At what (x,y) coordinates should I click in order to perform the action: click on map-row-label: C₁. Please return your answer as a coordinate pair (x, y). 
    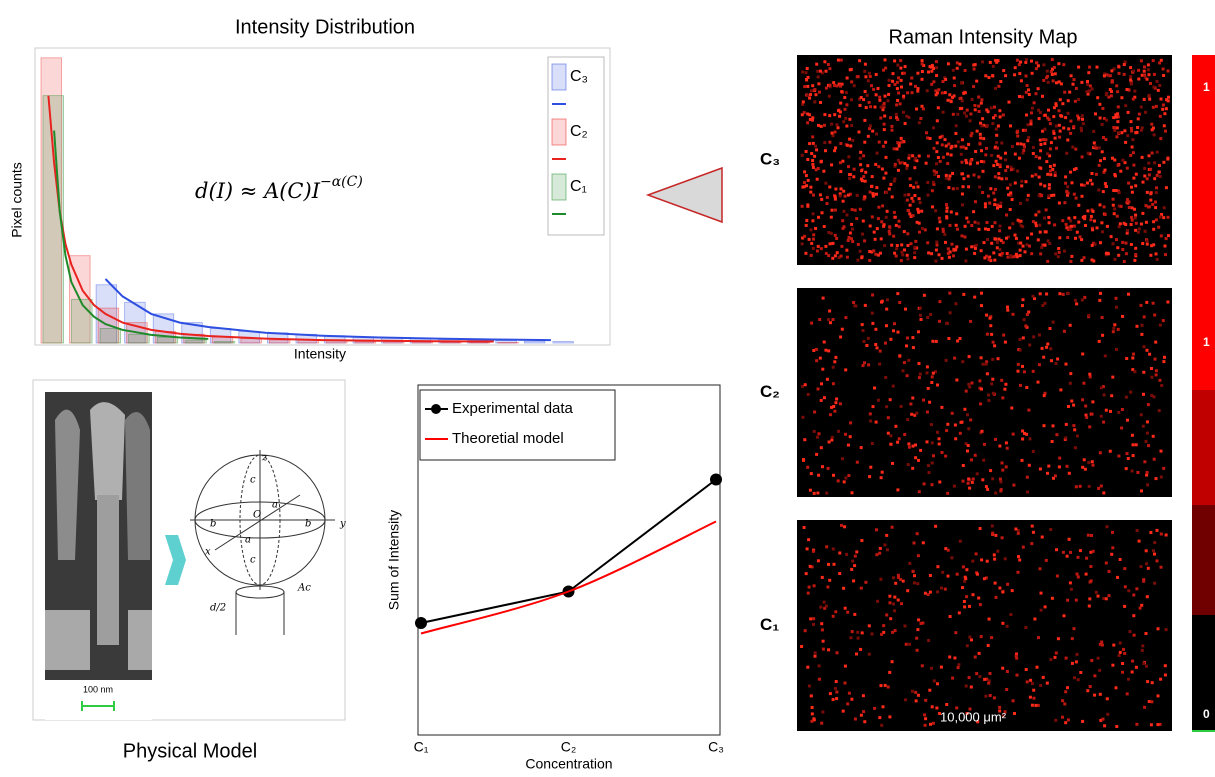
    Looking at the image, I should click on (769, 624).